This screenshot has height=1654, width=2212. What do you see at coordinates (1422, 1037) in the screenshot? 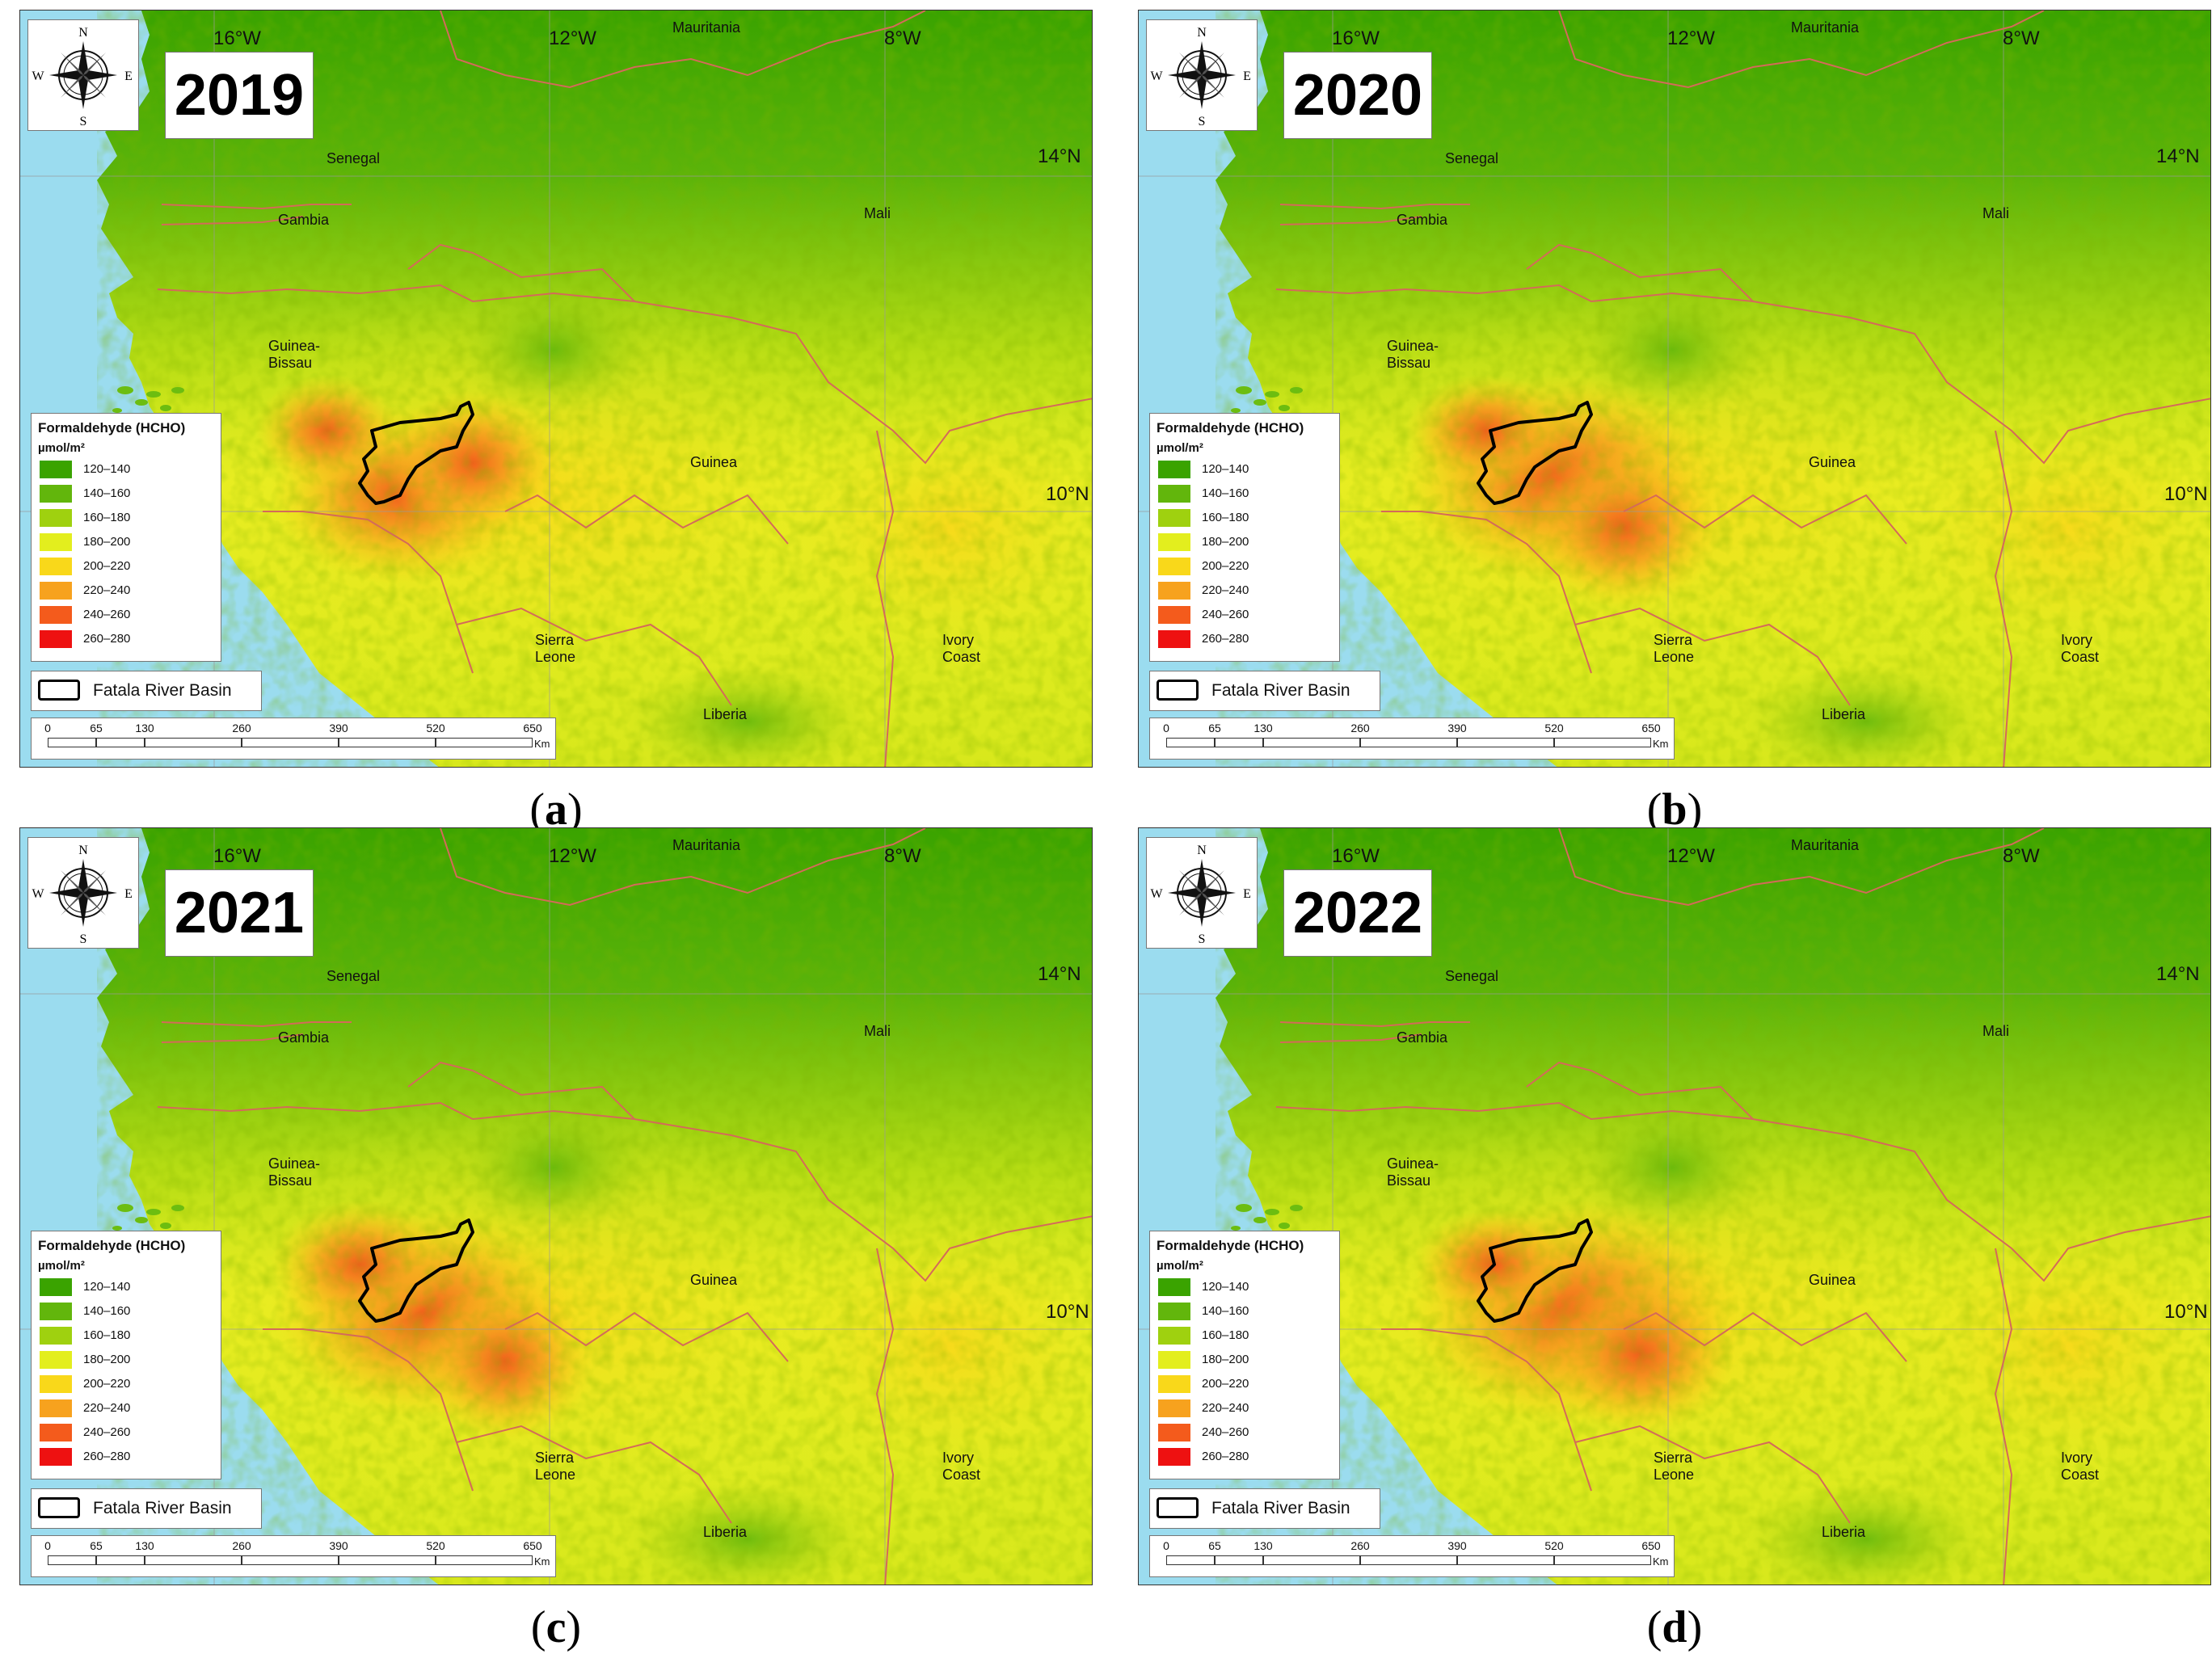
I see `place-gambia: Gambia` at bounding box center [1422, 1037].